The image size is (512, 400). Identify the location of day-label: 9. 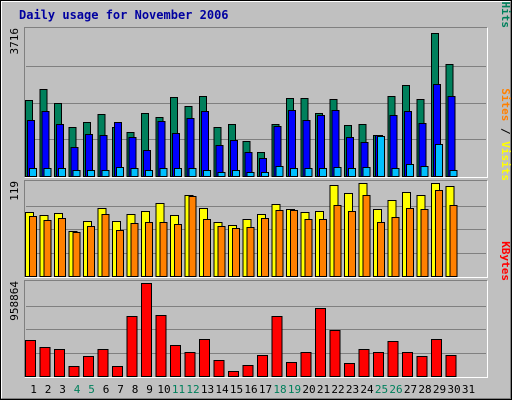
(149, 389).